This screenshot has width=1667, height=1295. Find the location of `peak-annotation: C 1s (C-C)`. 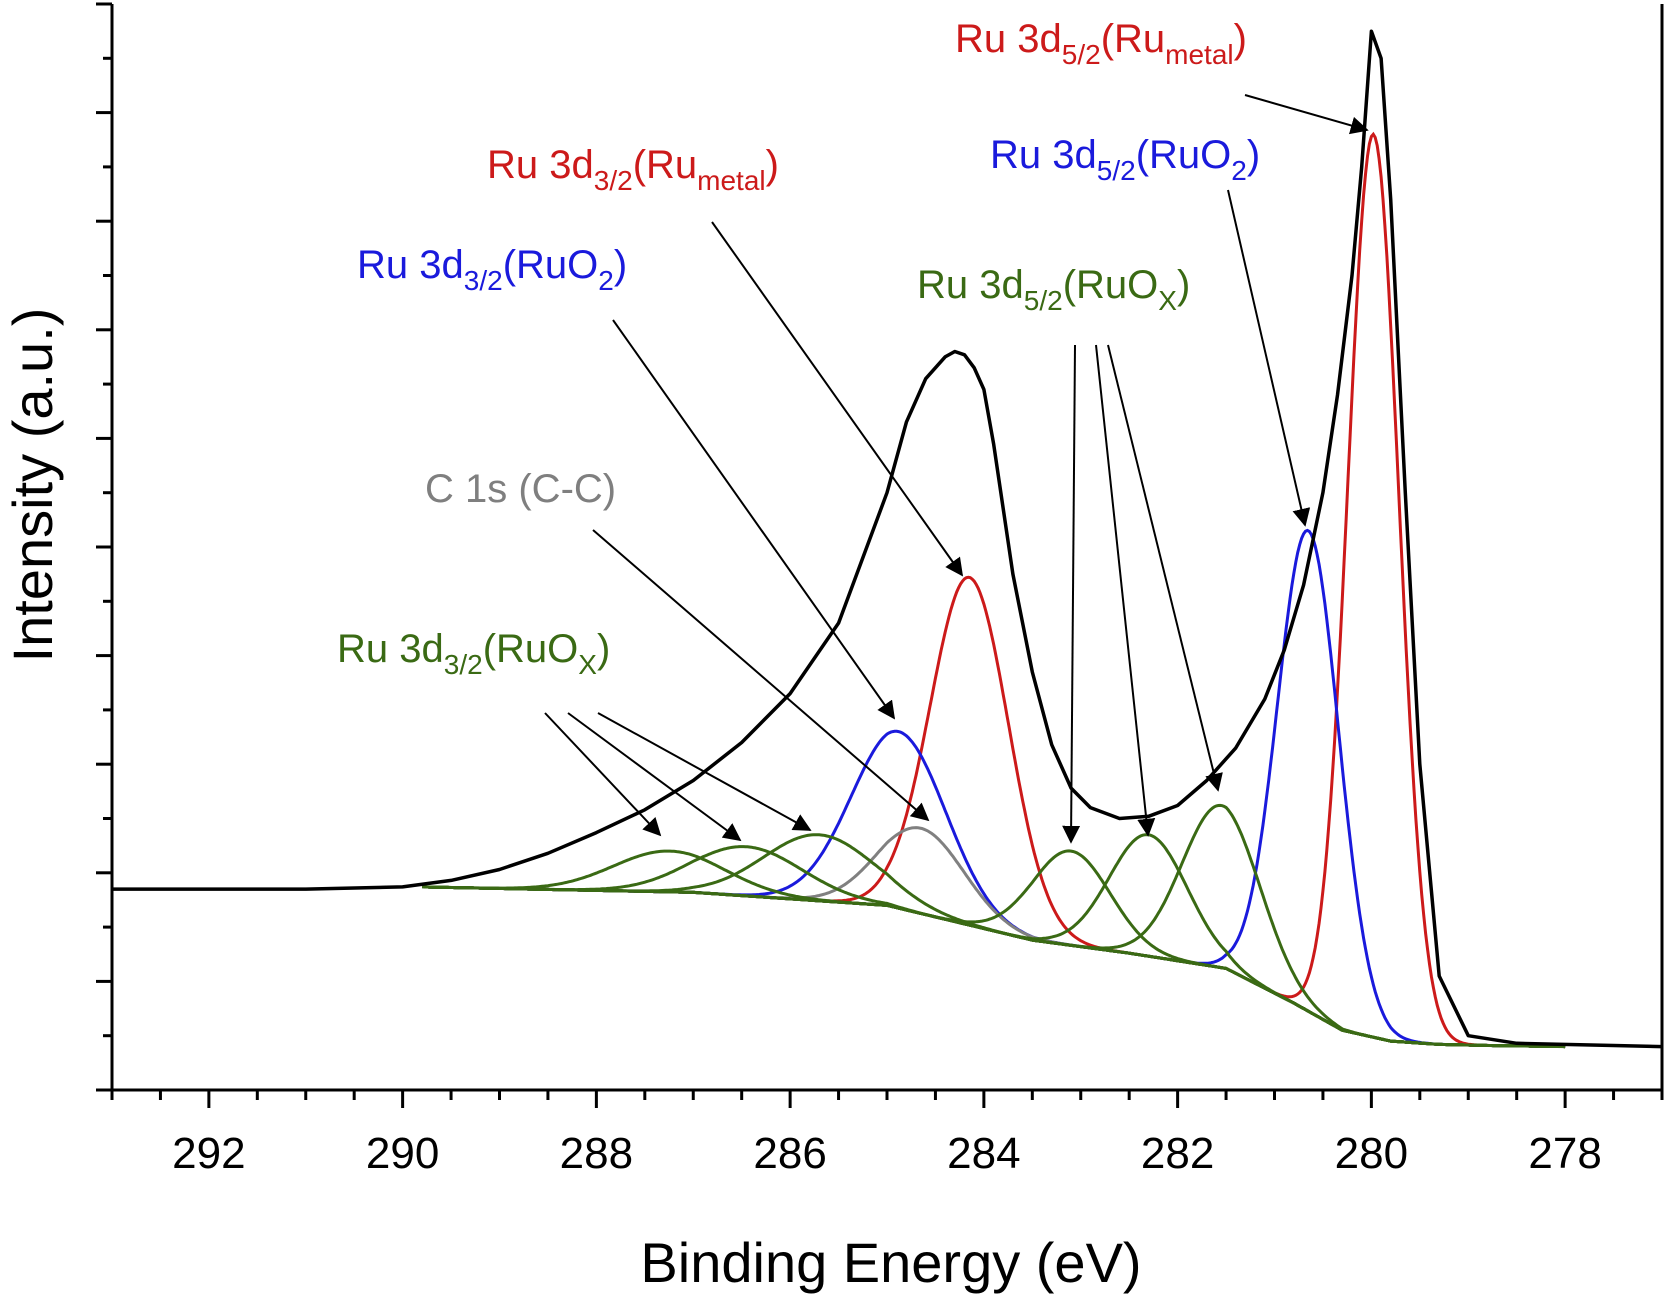

peak-annotation: C 1s (C-C) is located at coordinates (520, 489).